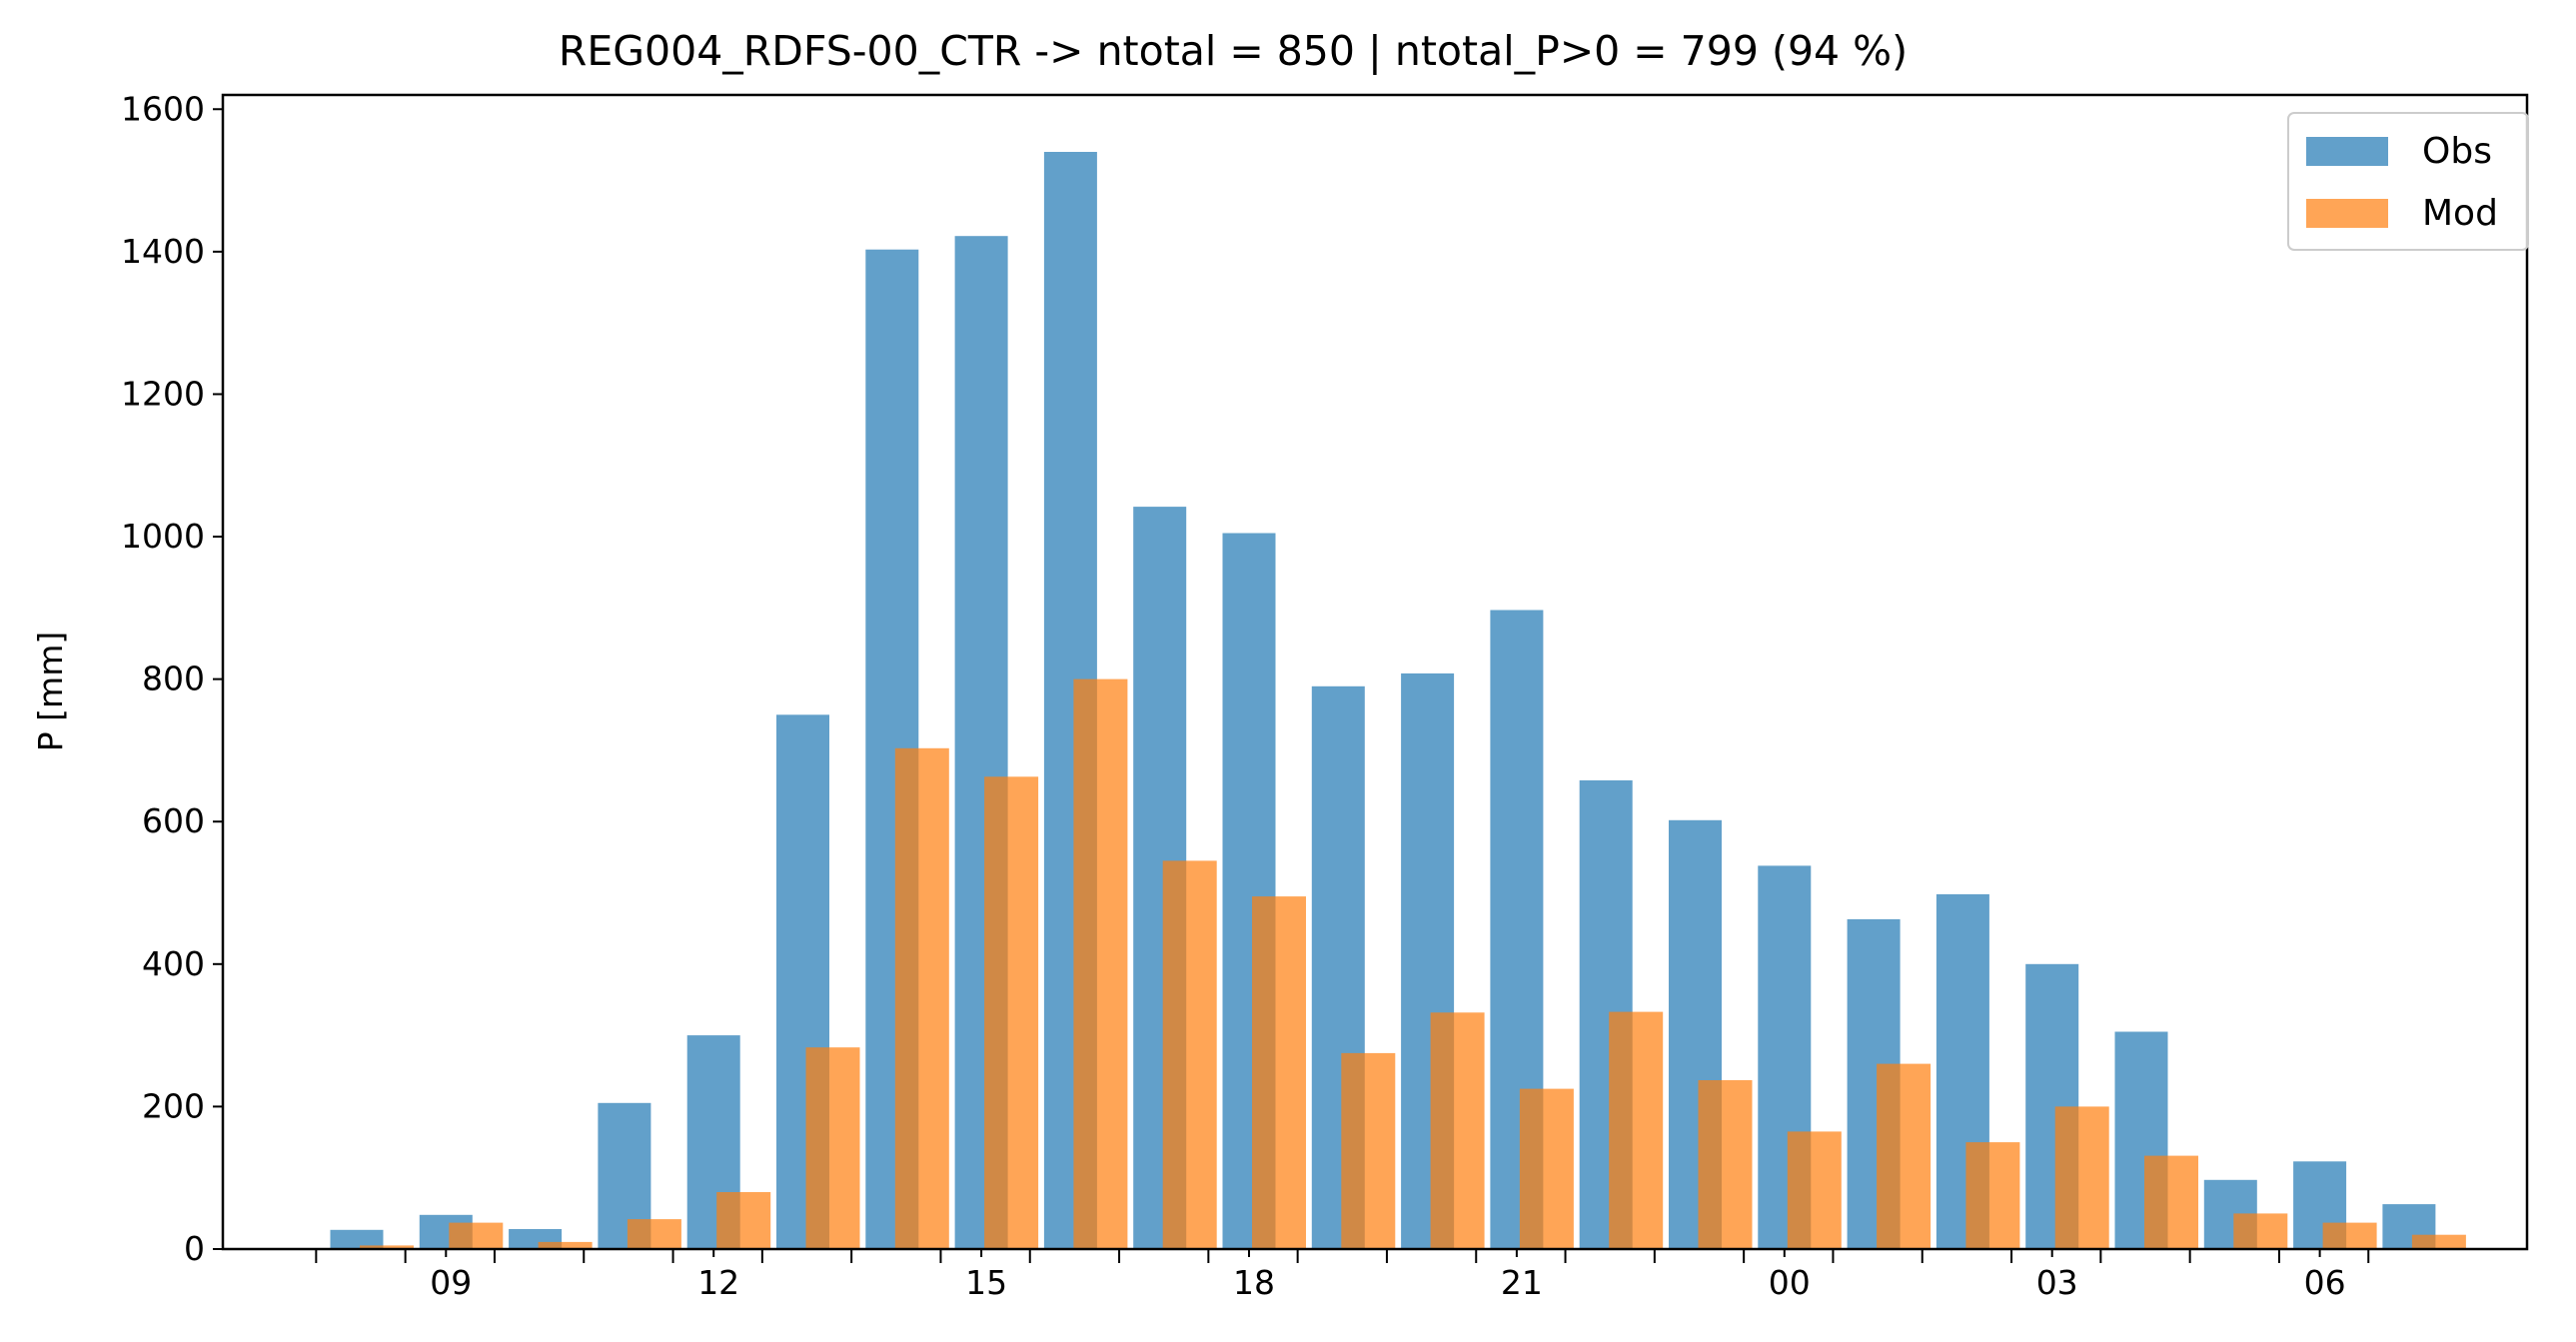 The height and width of the screenshot is (1342, 2576). I want to click on y-tick-label: 600, so click(173, 820).